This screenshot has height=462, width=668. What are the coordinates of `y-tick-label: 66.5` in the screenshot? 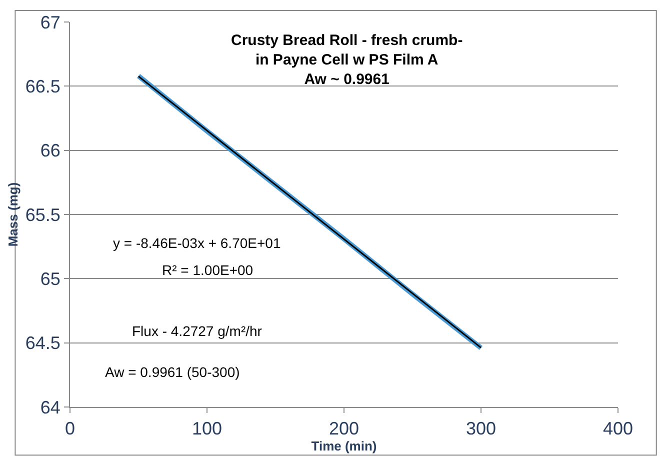 It's located at (42, 86).